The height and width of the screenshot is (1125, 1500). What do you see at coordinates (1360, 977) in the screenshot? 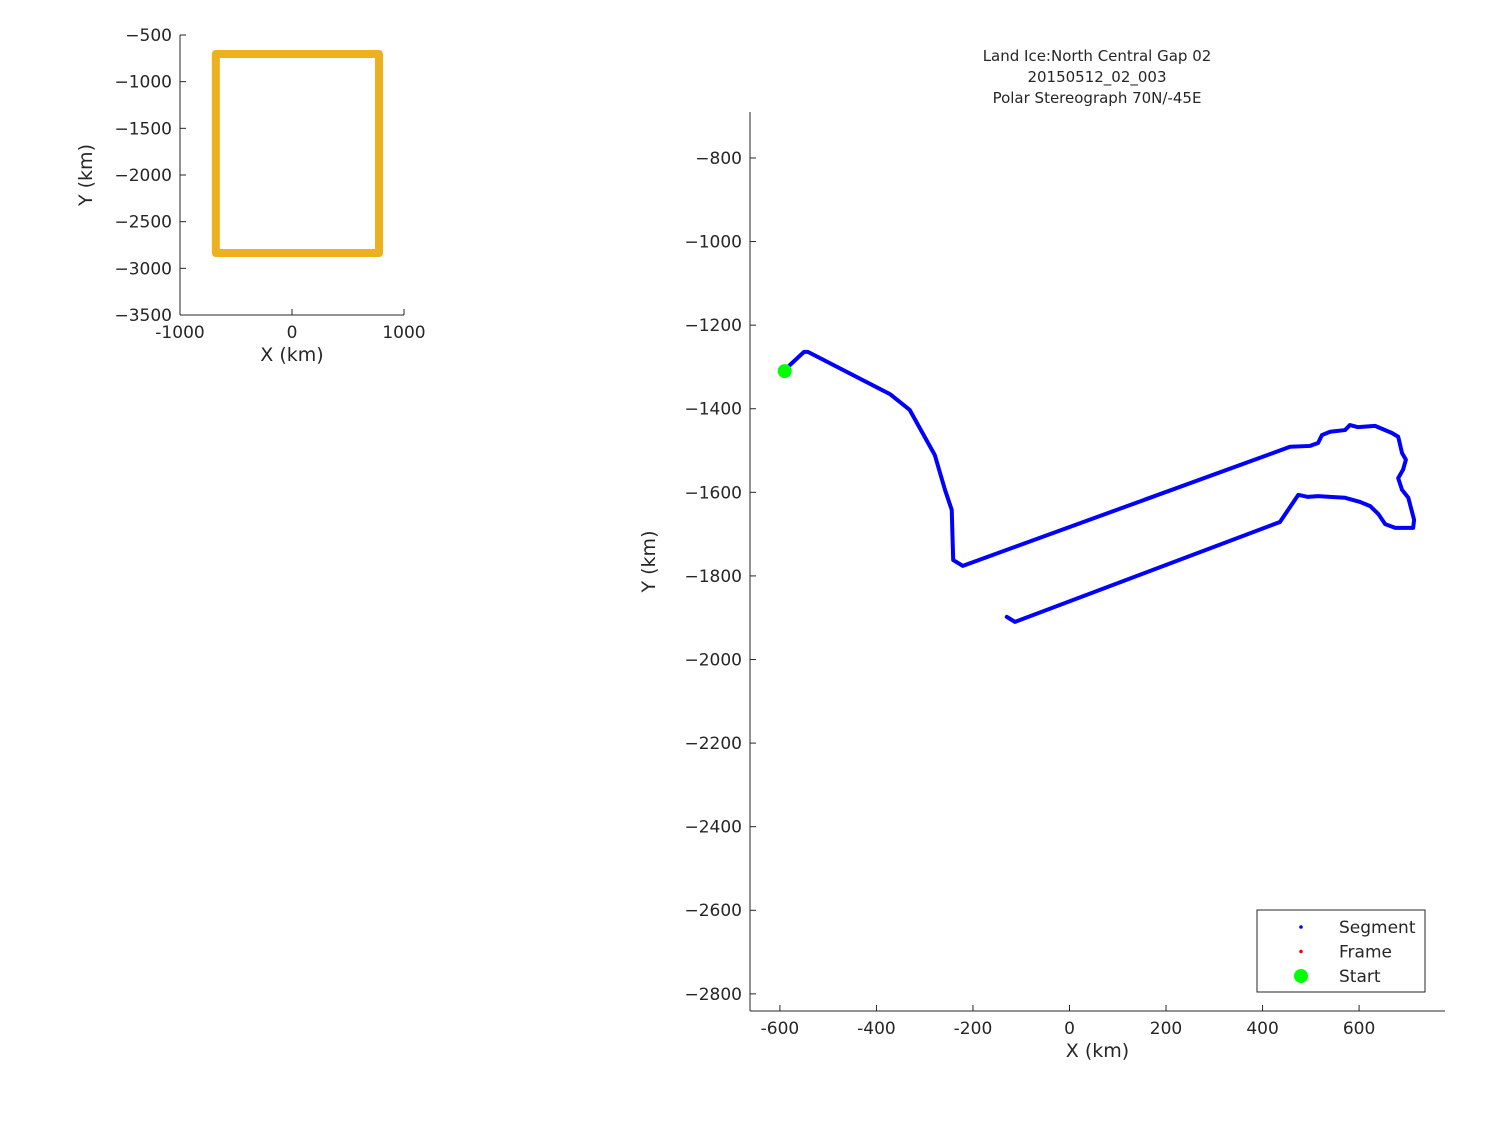
I see `legend-label: Start` at bounding box center [1360, 977].